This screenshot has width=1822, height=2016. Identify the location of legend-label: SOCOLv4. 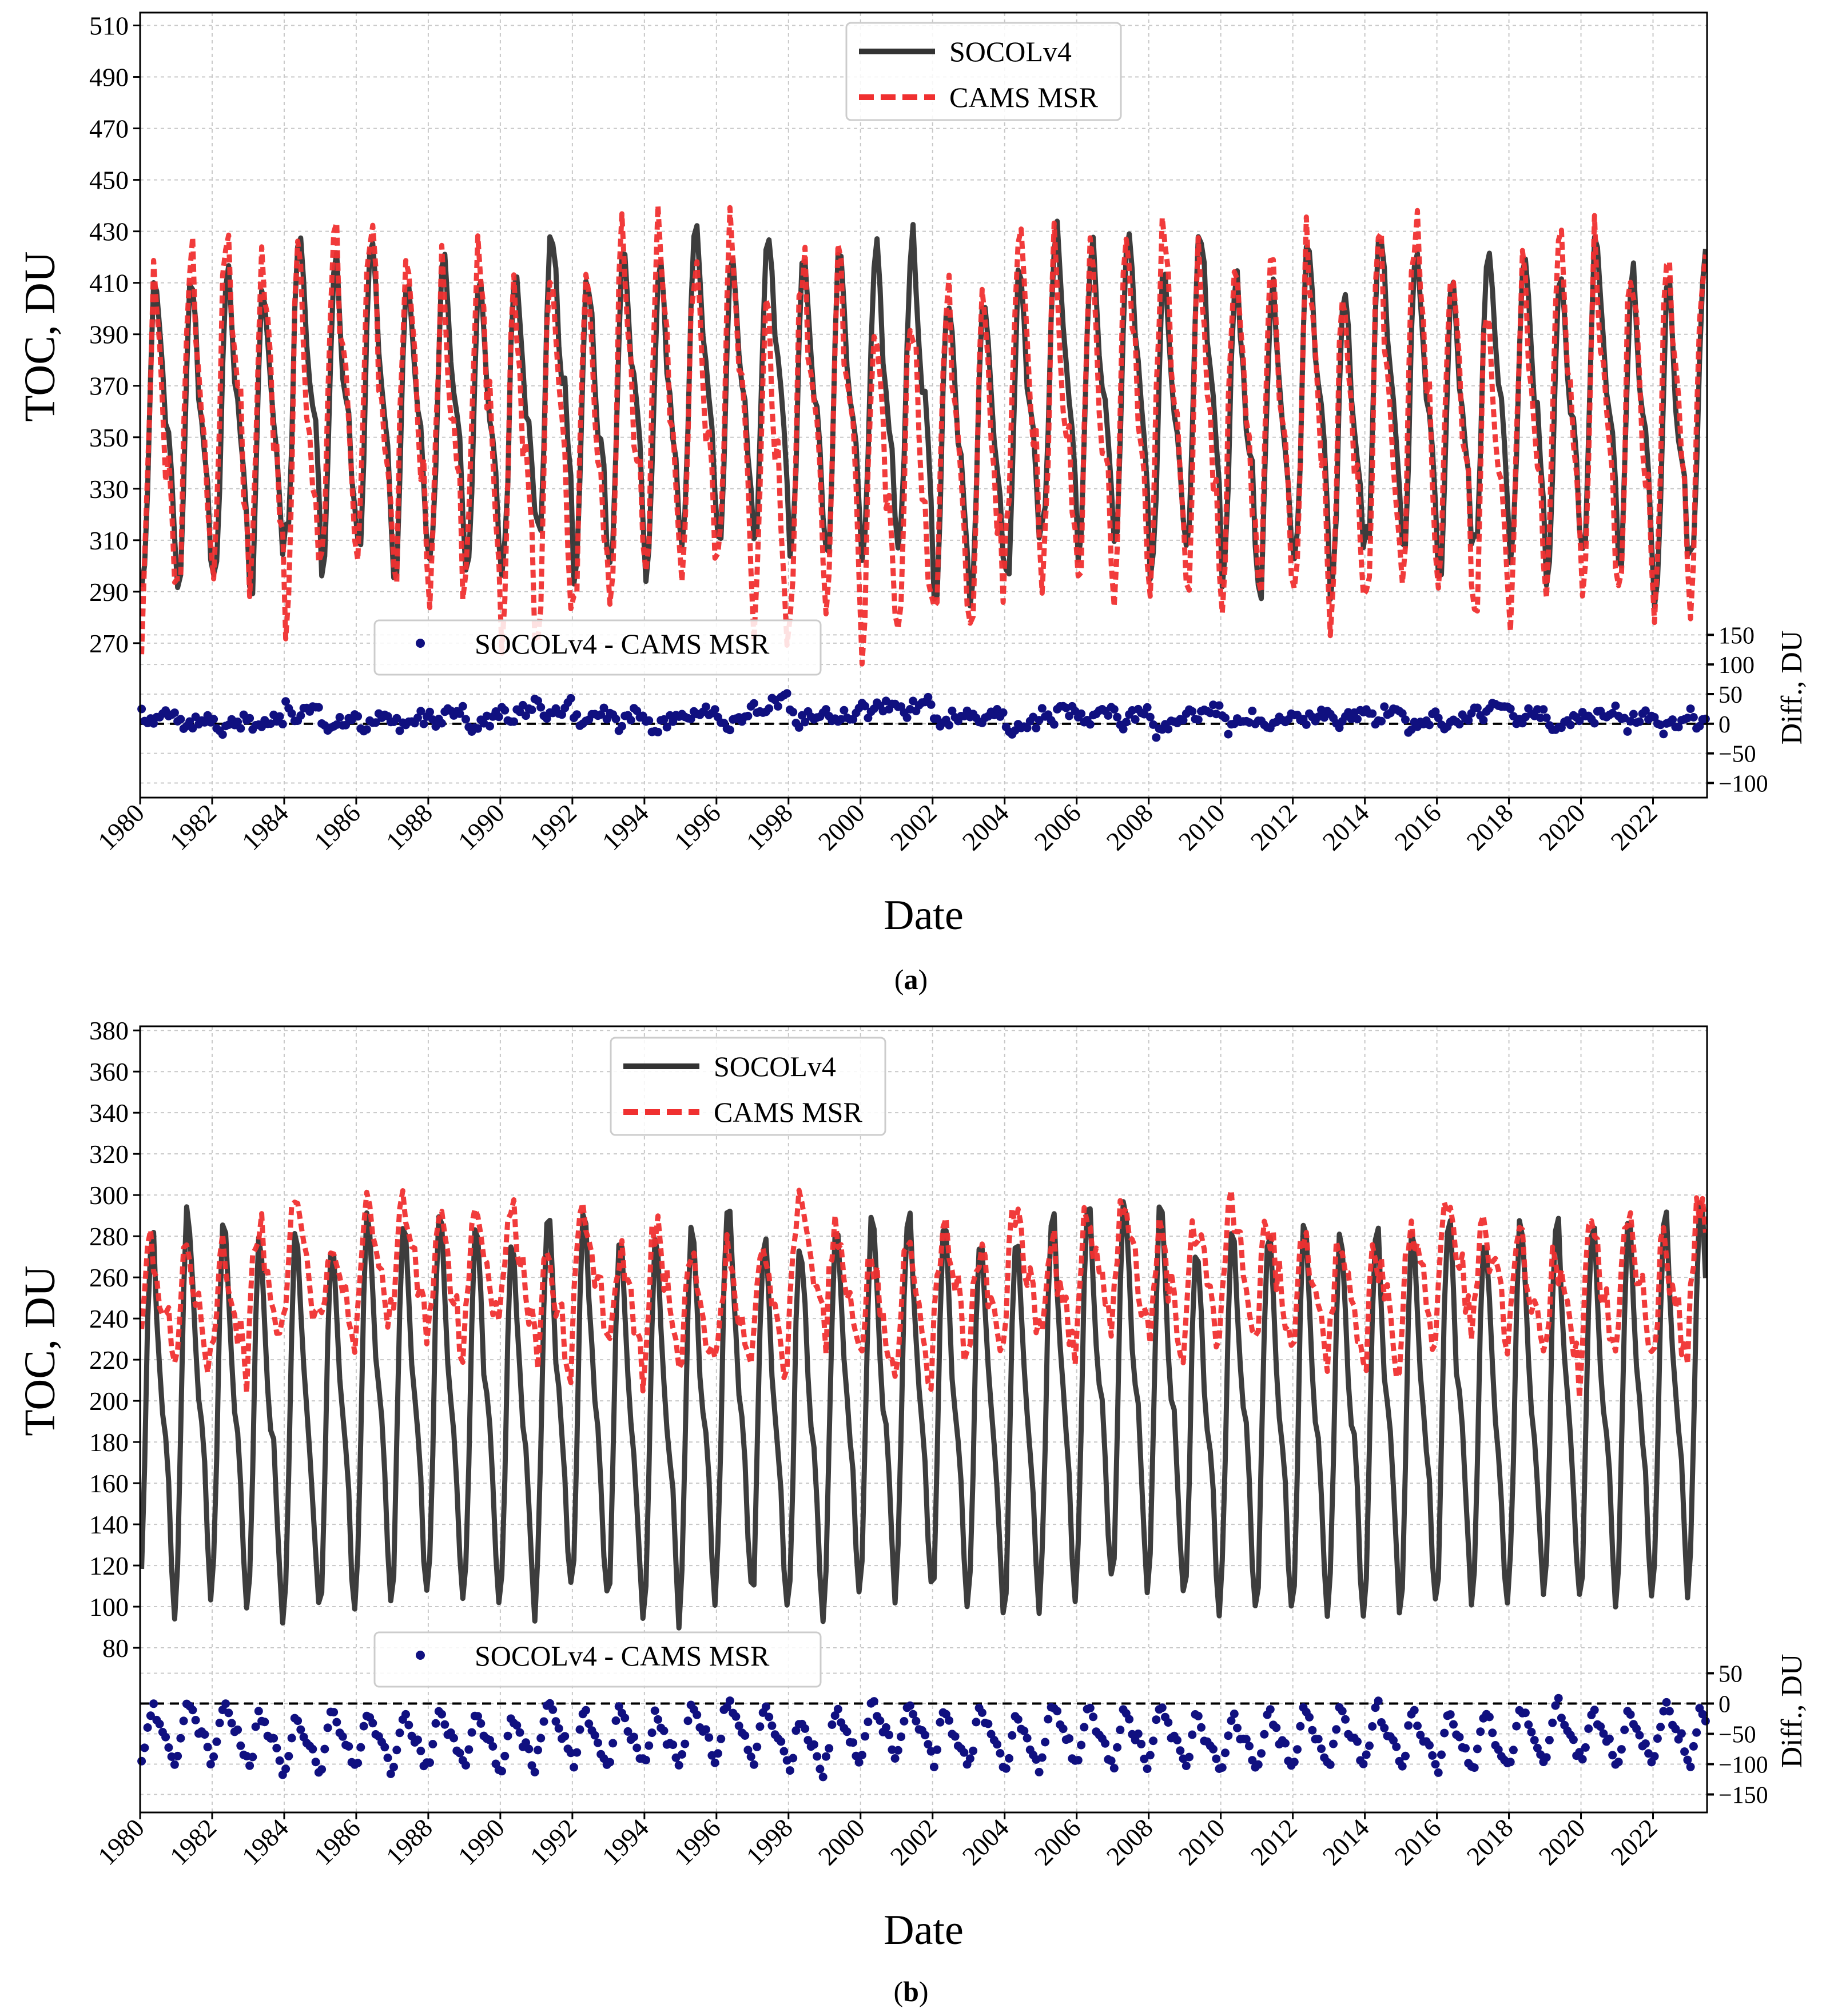
(775, 1066).